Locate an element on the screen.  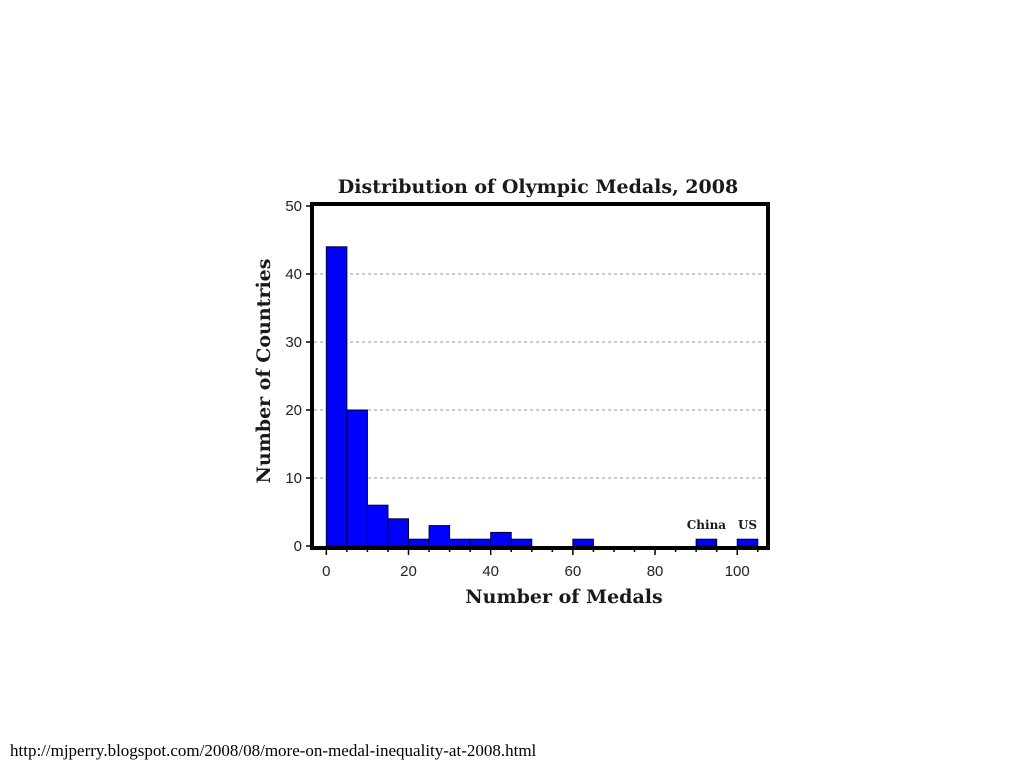
y-tick-label: 50 is located at coordinates (293, 206).